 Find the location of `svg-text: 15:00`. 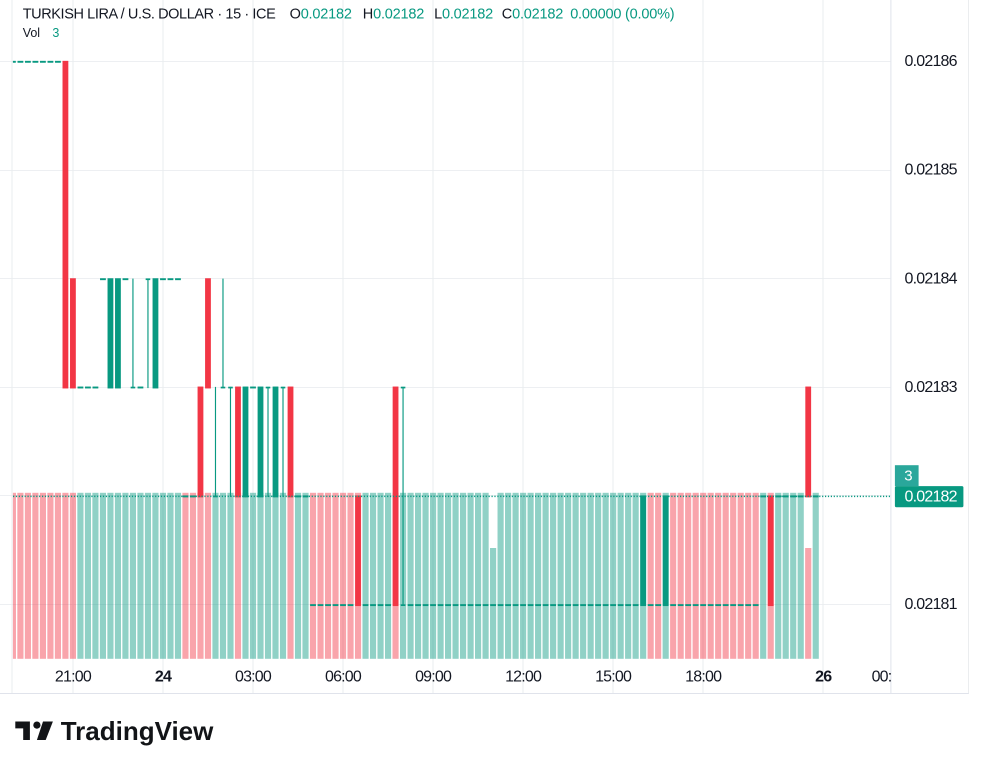

svg-text: 15:00 is located at coordinates (613, 676).